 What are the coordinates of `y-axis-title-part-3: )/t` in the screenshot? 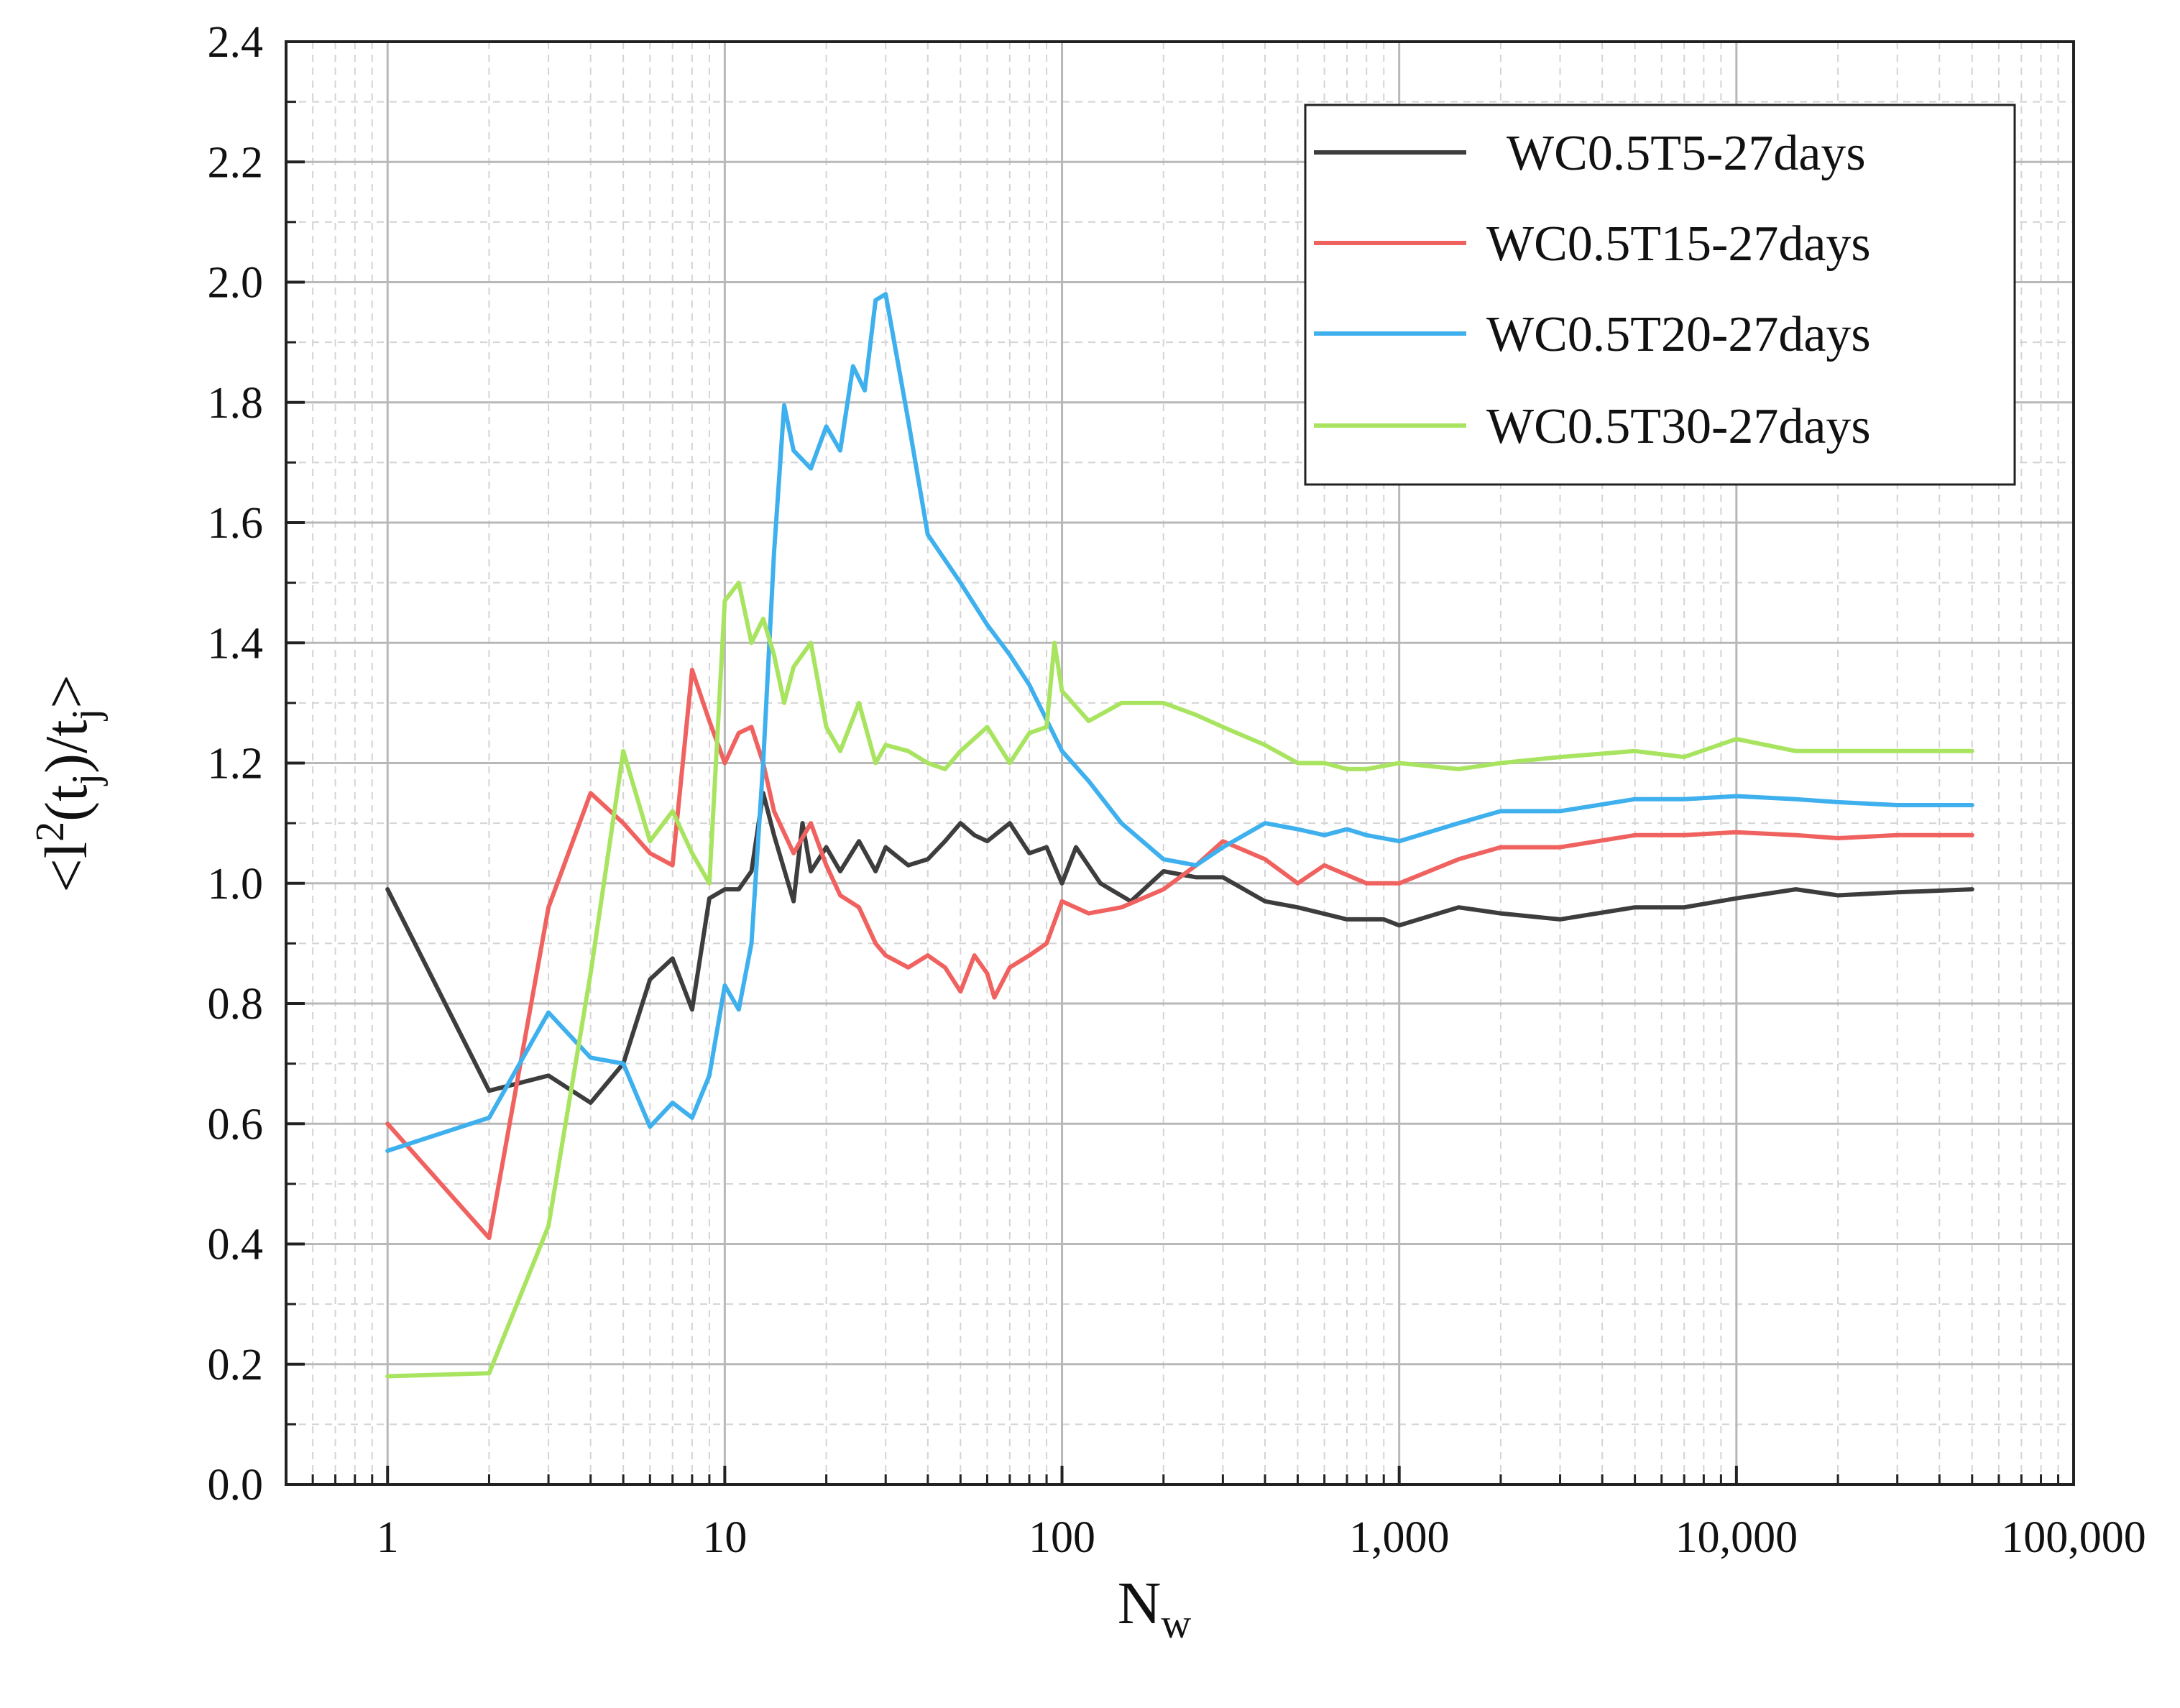 It's located at (66, 747).